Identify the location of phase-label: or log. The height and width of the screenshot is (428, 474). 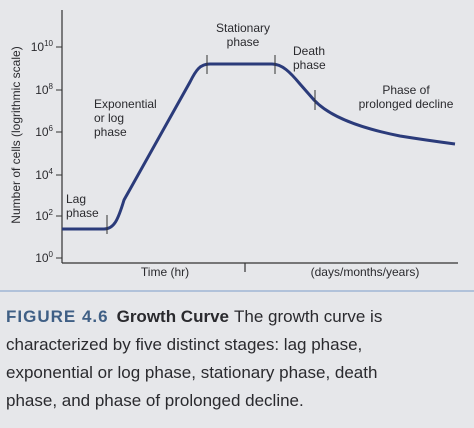
(109, 118).